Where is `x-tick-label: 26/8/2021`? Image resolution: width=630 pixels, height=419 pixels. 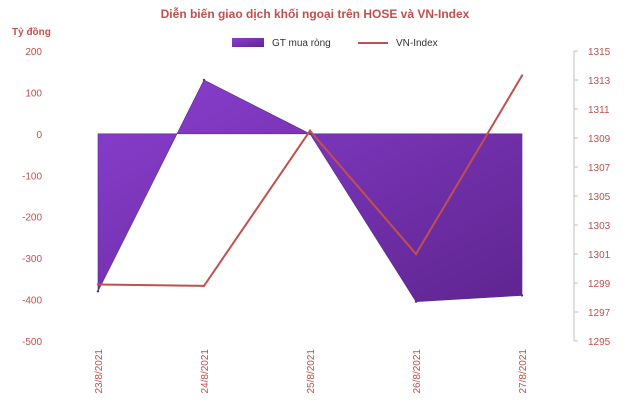
x-tick-label: 26/8/2021 is located at coordinates (417, 371).